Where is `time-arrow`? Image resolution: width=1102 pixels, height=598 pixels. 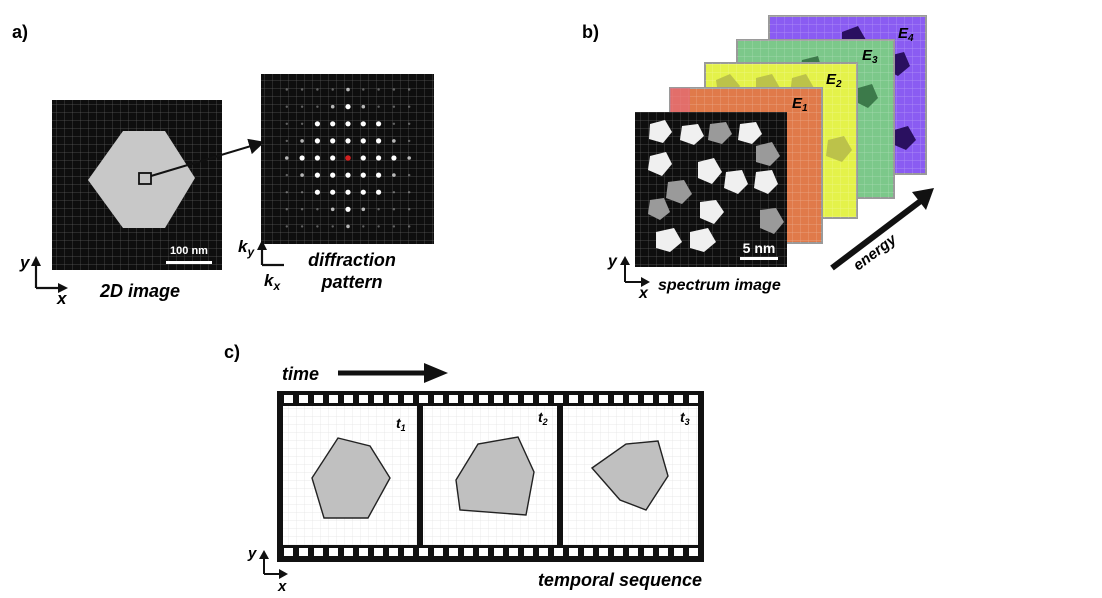
time-arrow is located at coordinates (393, 373).